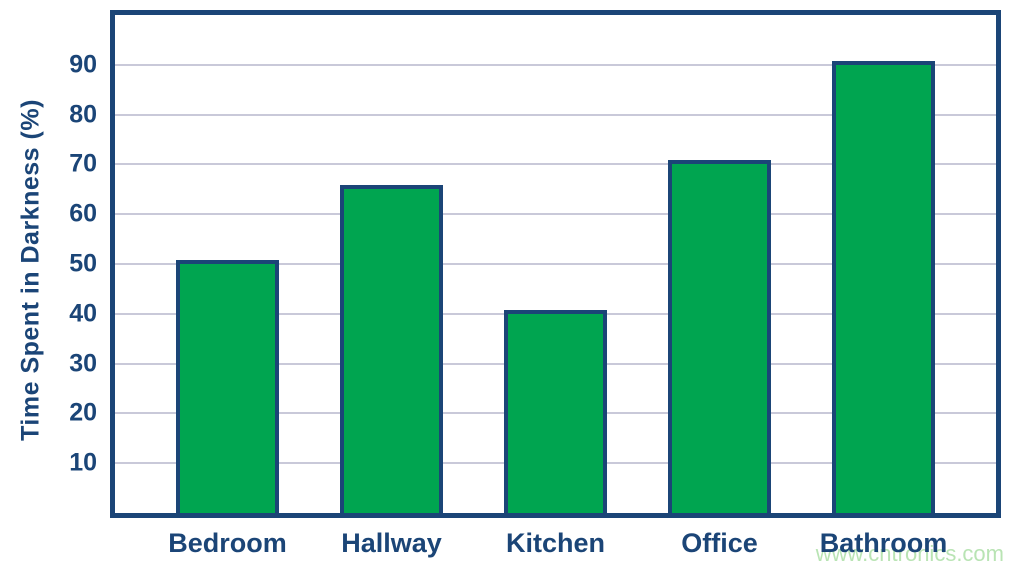 Image resolution: width=1018 pixels, height=571 pixels. What do you see at coordinates (83, 64) in the screenshot?
I see `y-tick-label: 90` at bounding box center [83, 64].